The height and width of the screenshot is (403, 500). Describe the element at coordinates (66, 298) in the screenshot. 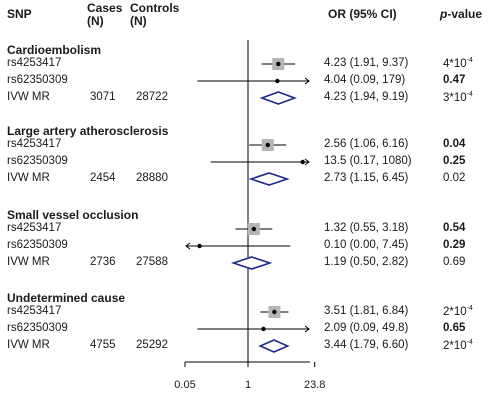

I see `group-title: Undetermined cause` at that location.